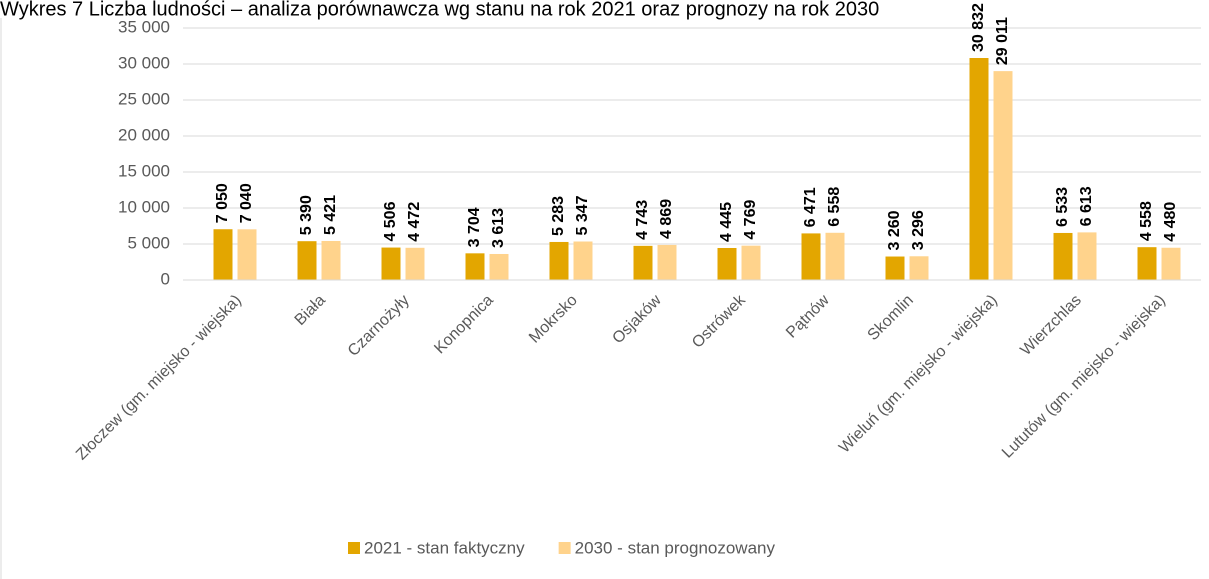  What do you see at coordinates (558, 216) in the screenshot?
I see `data-label: 5 283` at bounding box center [558, 216].